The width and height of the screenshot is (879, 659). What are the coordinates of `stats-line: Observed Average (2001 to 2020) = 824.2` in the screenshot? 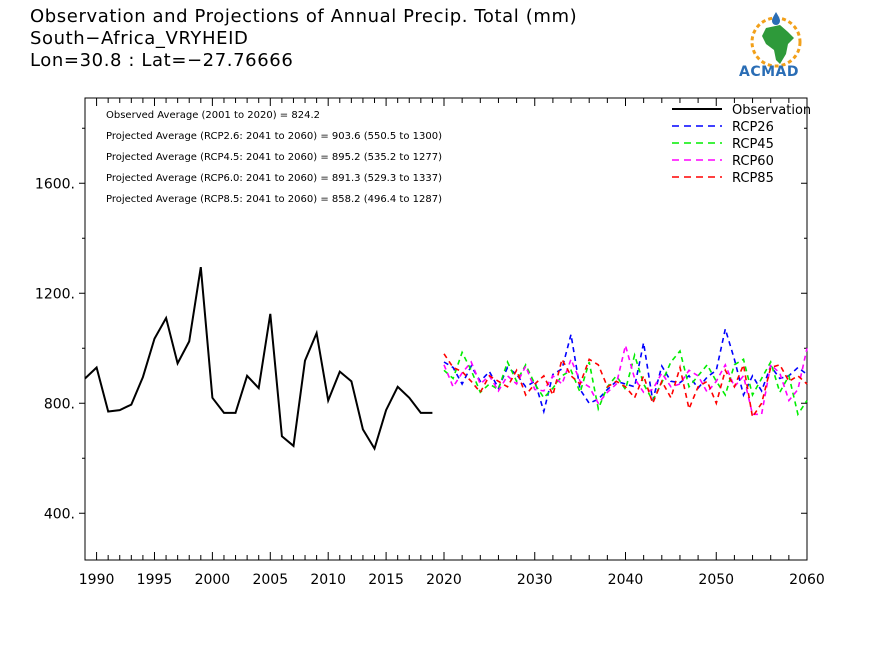 It's located at (213, 115).